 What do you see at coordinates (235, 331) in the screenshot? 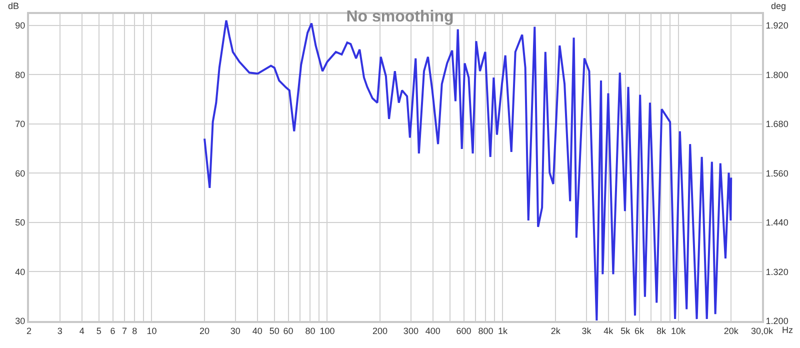
I see `x-tick-label: 30` at bounding box center [235, 331].